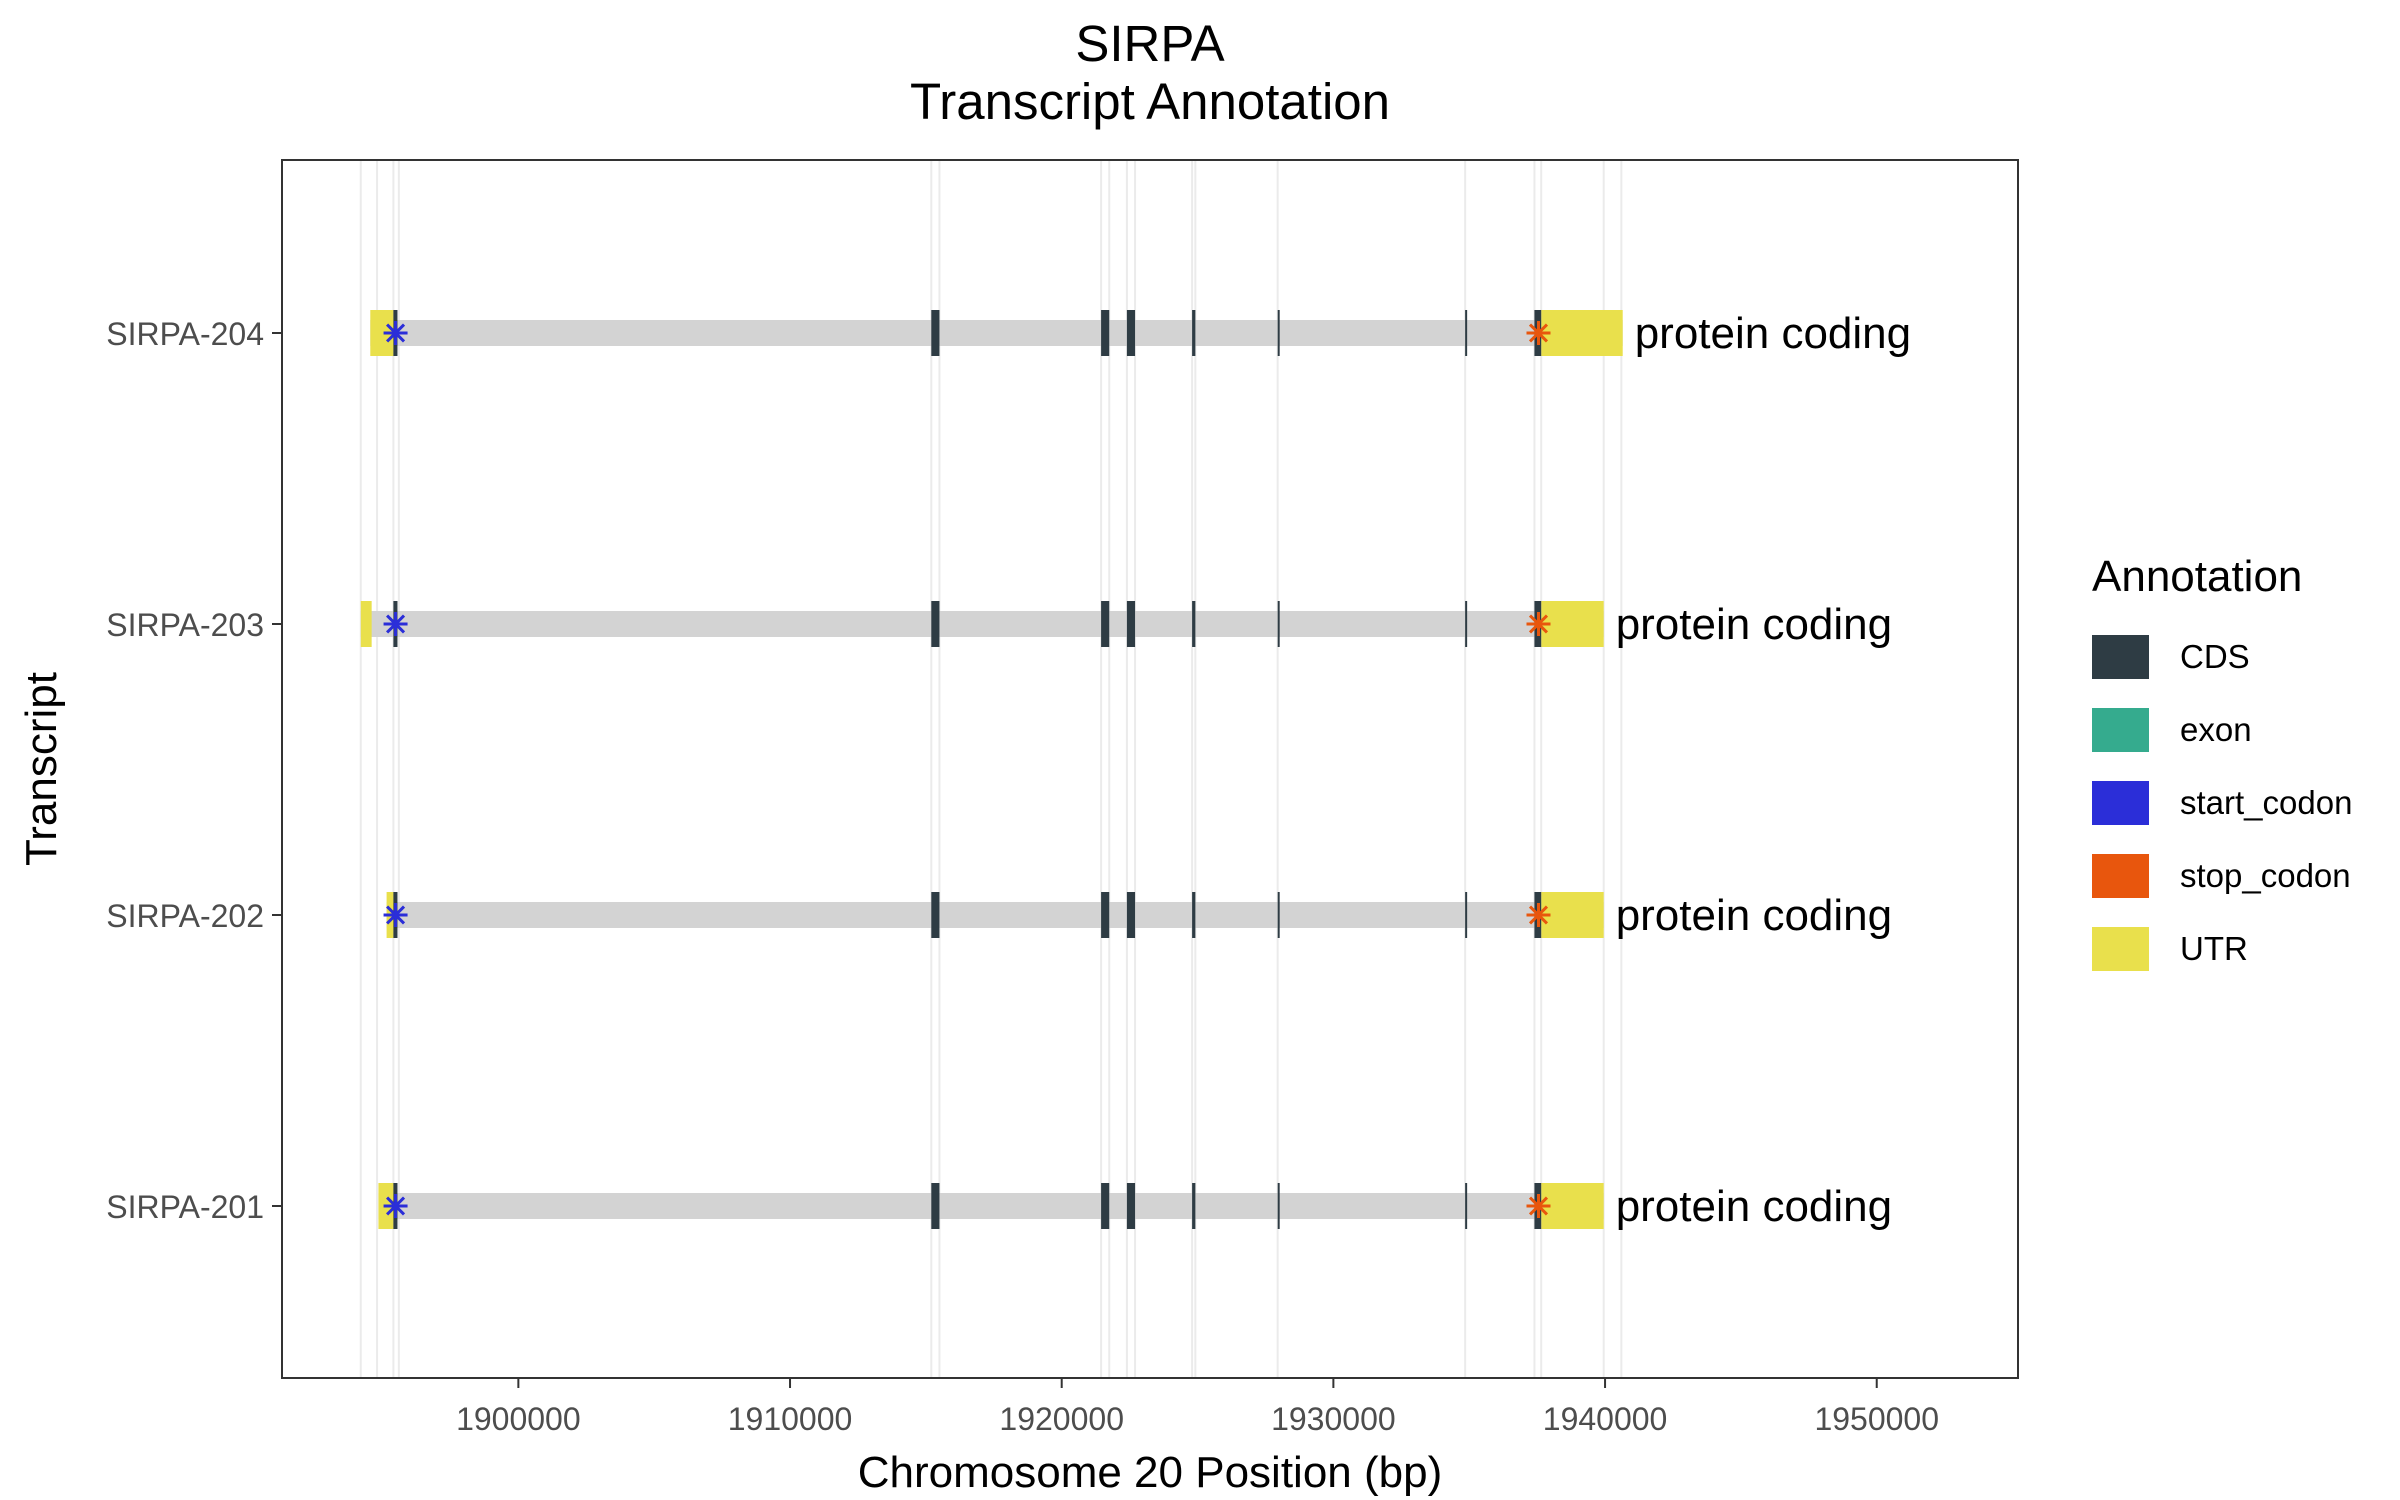  I want to click on y-axis-title: Transcript, so click(41, 769).